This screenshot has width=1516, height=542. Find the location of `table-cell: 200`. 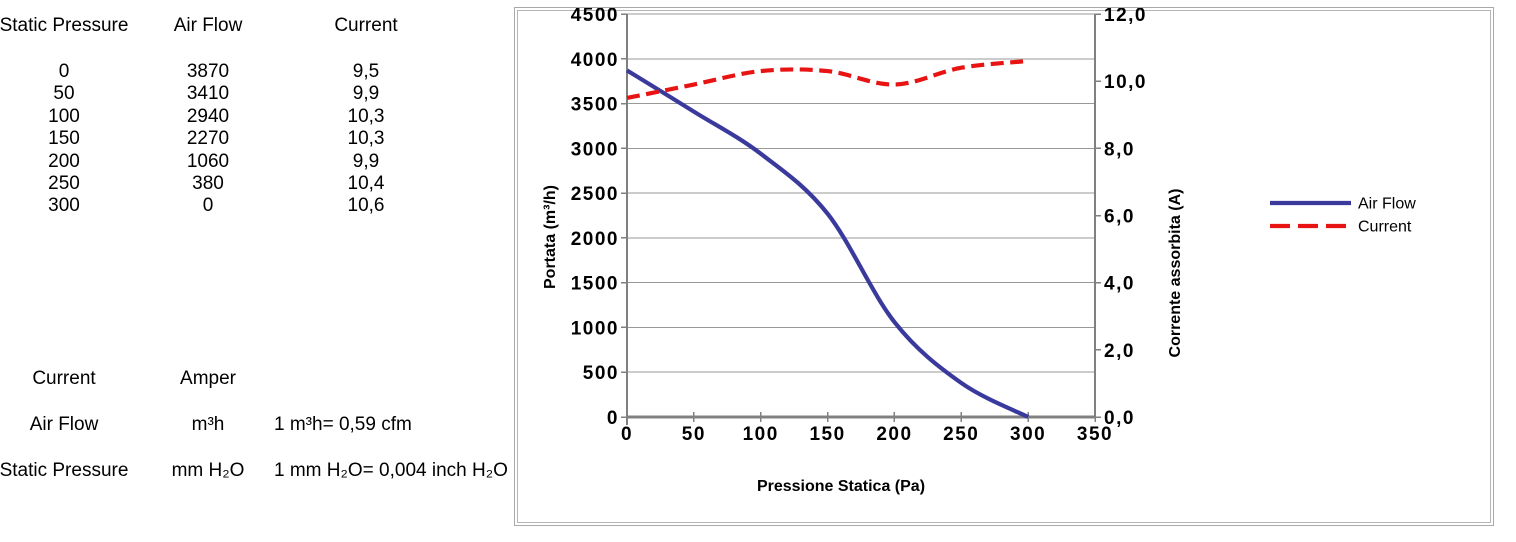

table-cell: 200 is located at coordinates (64, 161).